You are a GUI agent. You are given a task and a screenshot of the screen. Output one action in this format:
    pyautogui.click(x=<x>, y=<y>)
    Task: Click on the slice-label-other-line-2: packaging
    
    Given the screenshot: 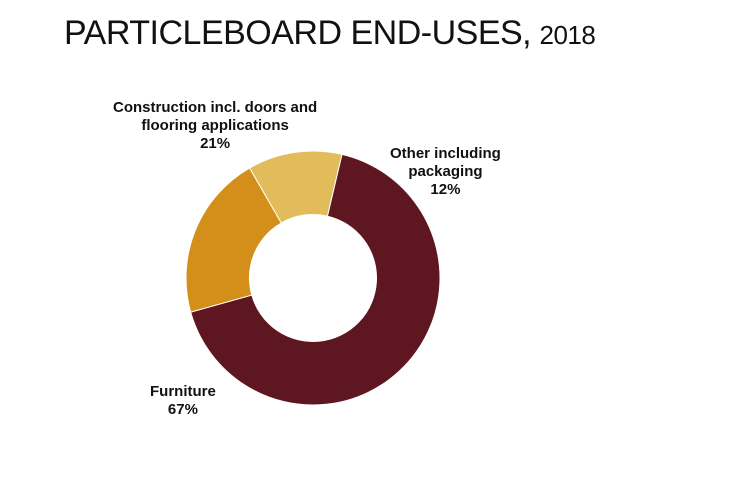 What is the action you would take?
    pyautogui.click(x=445, y=171)
    